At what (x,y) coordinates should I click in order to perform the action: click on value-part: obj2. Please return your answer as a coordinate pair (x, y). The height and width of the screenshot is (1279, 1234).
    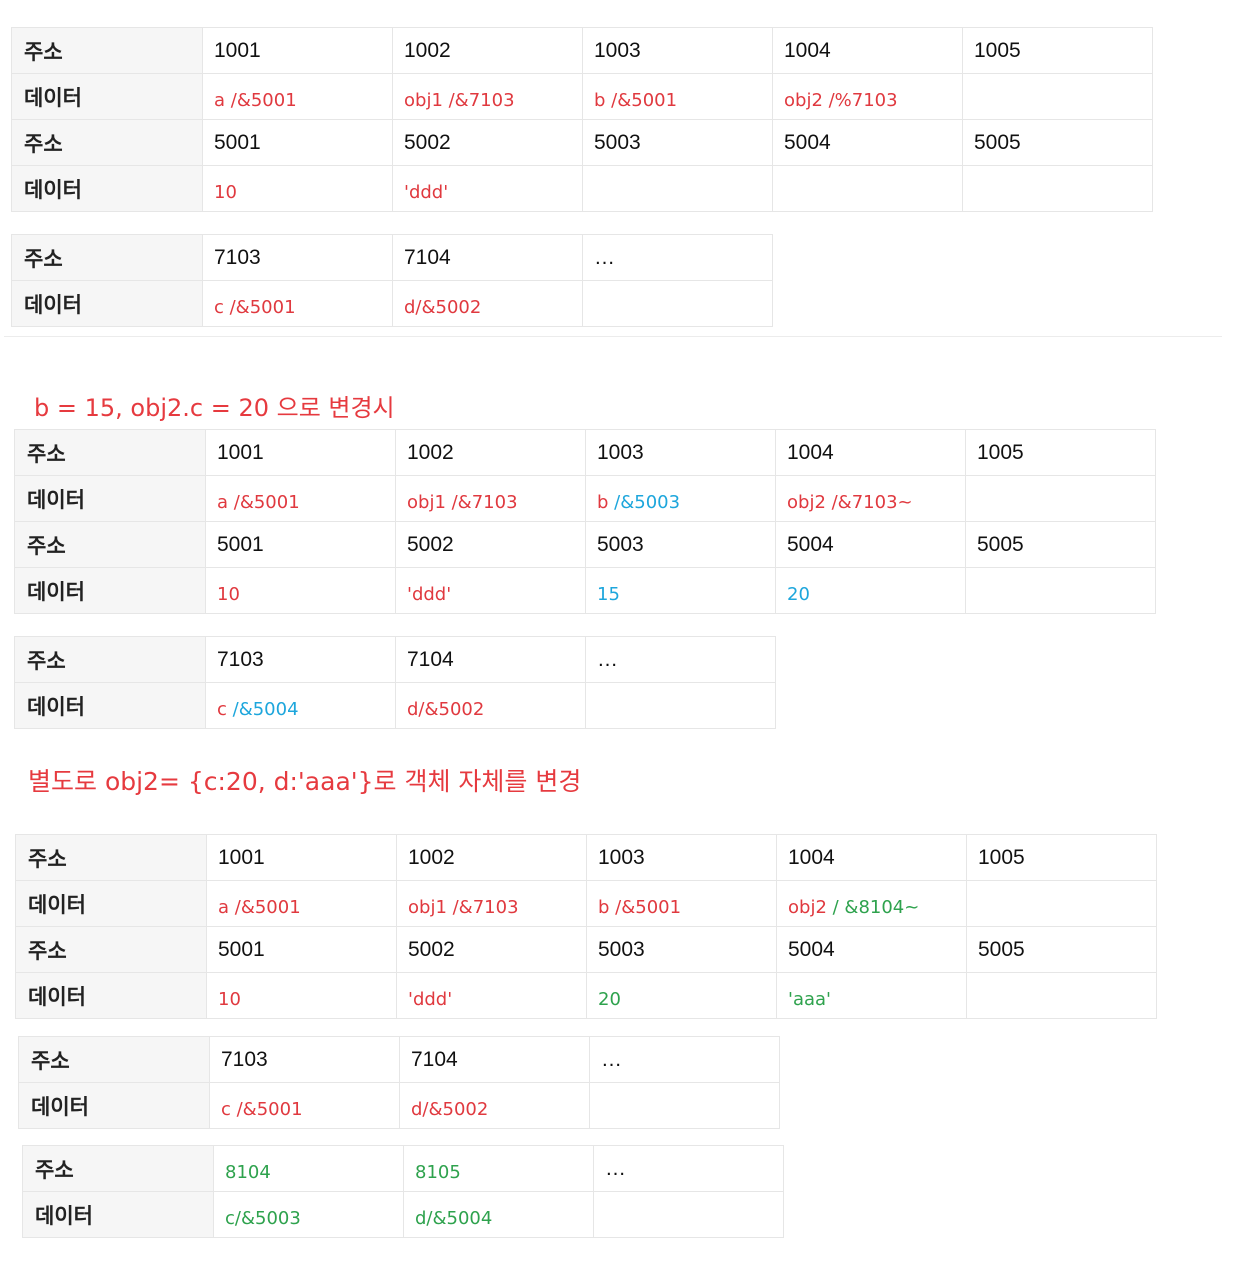
    Looking at the image, I should click on (810, 907).